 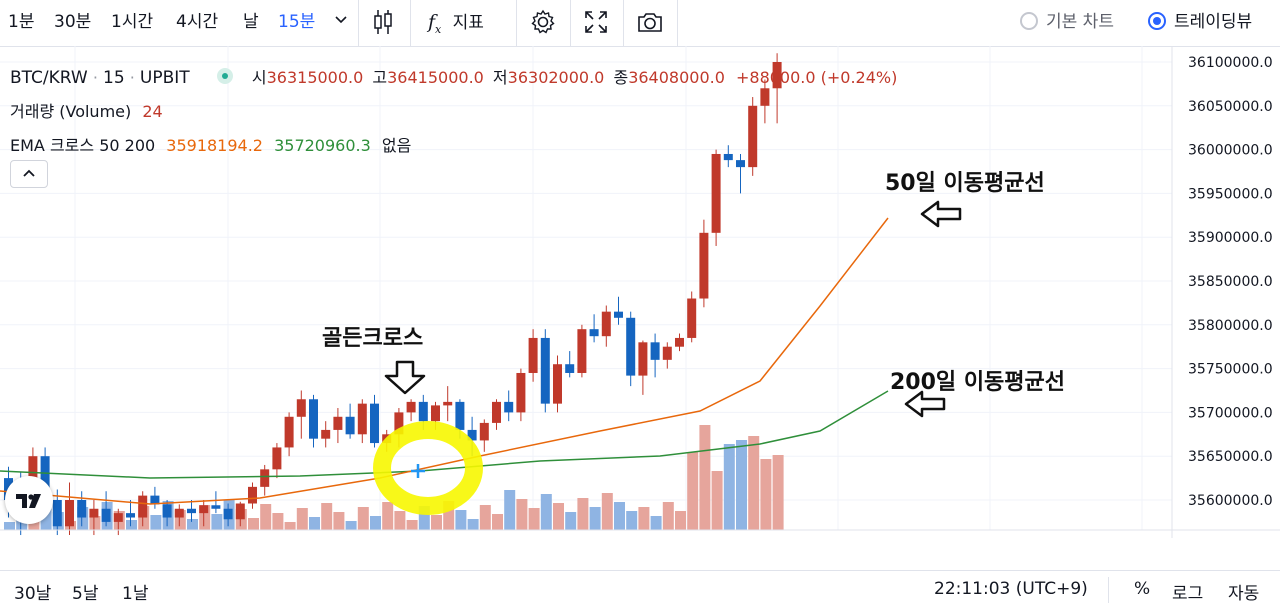 I want to click on fullscreen-icon, so click(x=596, y=23).